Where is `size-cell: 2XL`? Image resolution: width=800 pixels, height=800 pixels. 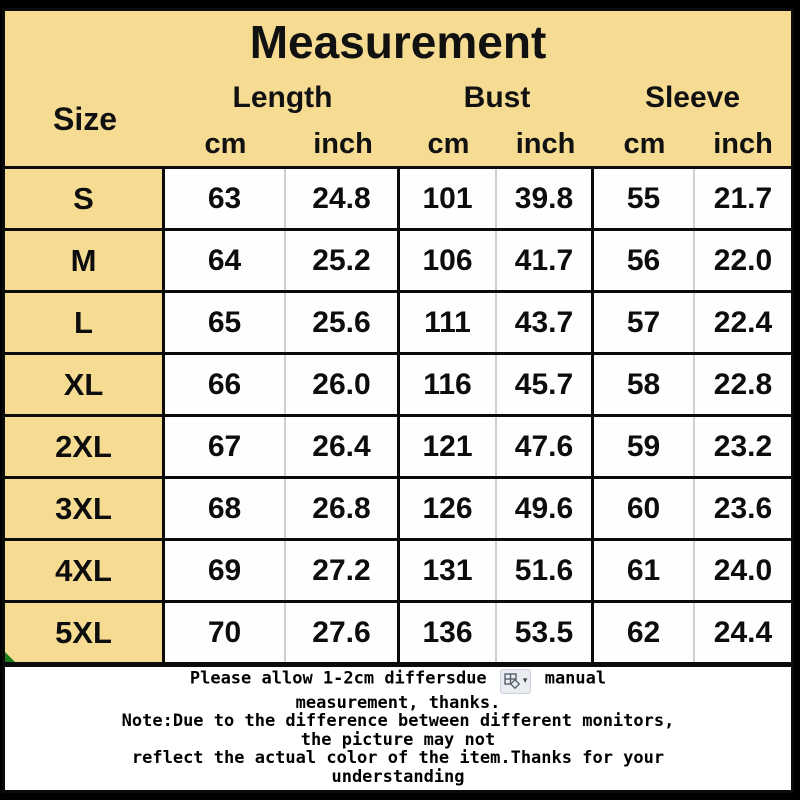 size-cell: 2XL is located at coordinates (85, 446).